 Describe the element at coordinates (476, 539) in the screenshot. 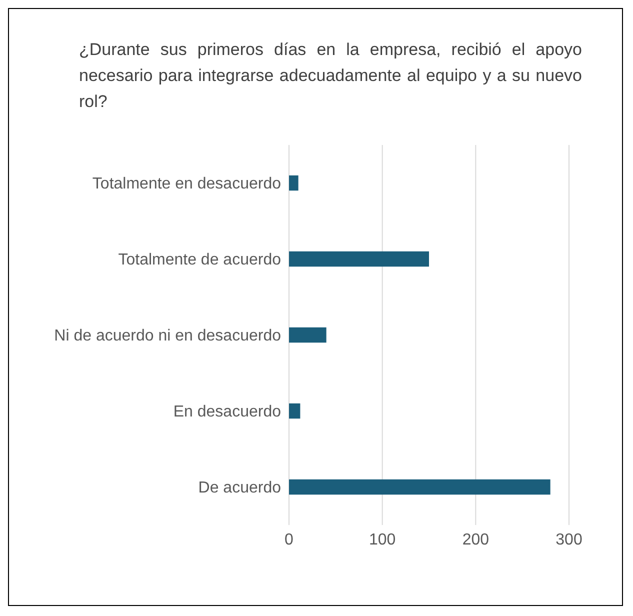

I see `x-tick-label: 200` at that location.